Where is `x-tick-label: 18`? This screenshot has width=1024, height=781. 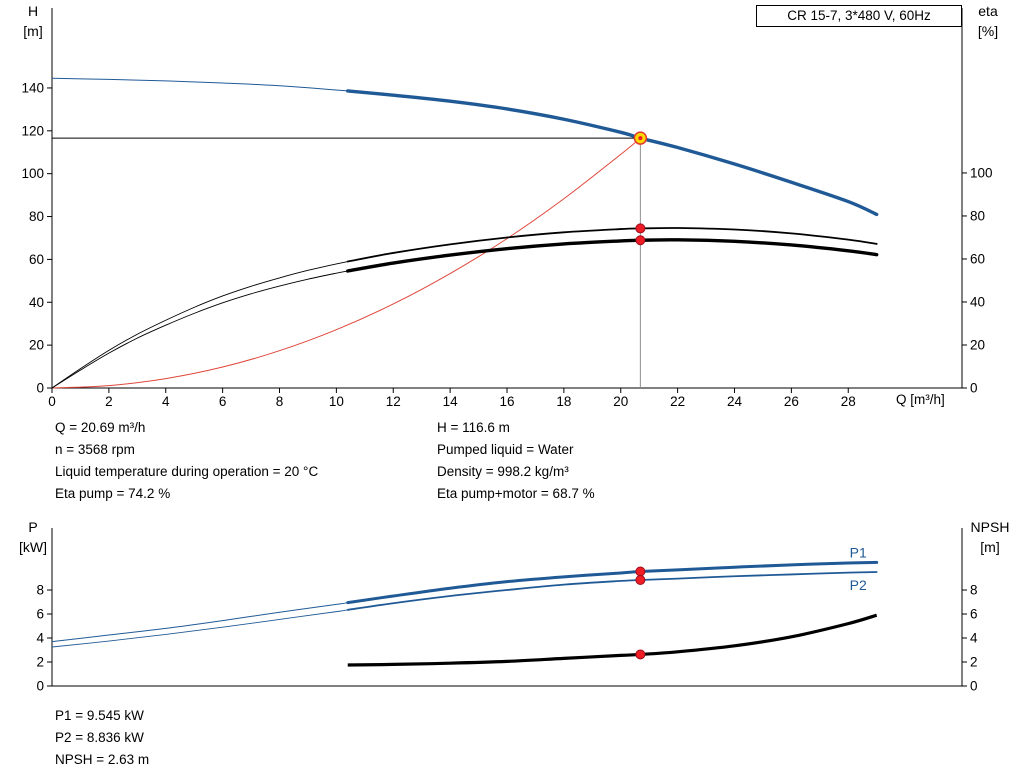 x-tick-label: 18 is located at coordinates (563, 401).